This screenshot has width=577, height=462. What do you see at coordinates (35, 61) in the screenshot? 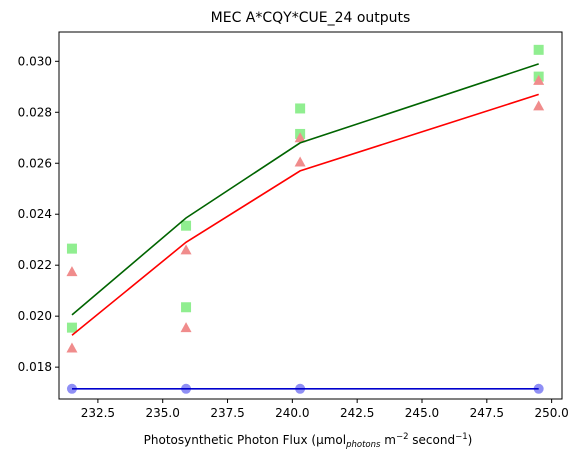
I see `y-tick-label: 0.030` at bounding box center [35, 61].